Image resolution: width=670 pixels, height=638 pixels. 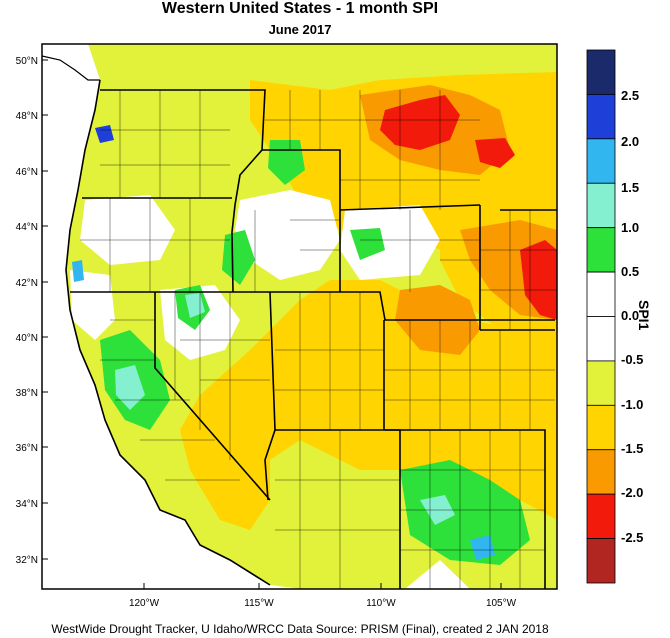 What do you see at coordinates (238, 257) in the screenshot?
I see `region-green-idaho` at bounding box center [238, 257].